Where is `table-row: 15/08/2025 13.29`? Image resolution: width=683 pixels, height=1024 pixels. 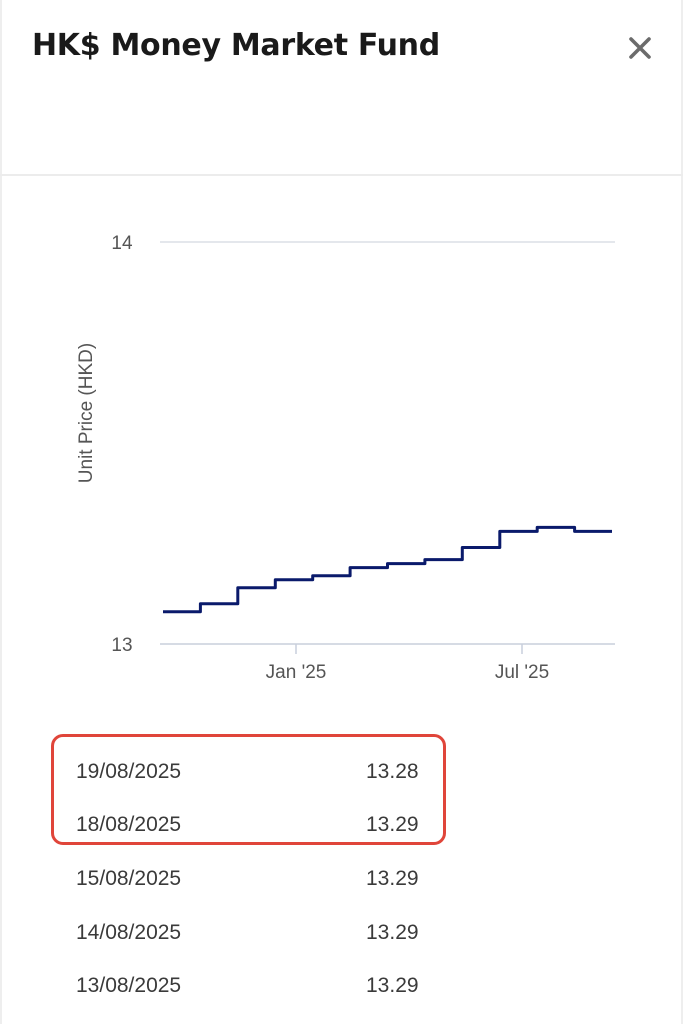
table-row: 15/08/2025 13.29 is located at coordinates (341, 874).